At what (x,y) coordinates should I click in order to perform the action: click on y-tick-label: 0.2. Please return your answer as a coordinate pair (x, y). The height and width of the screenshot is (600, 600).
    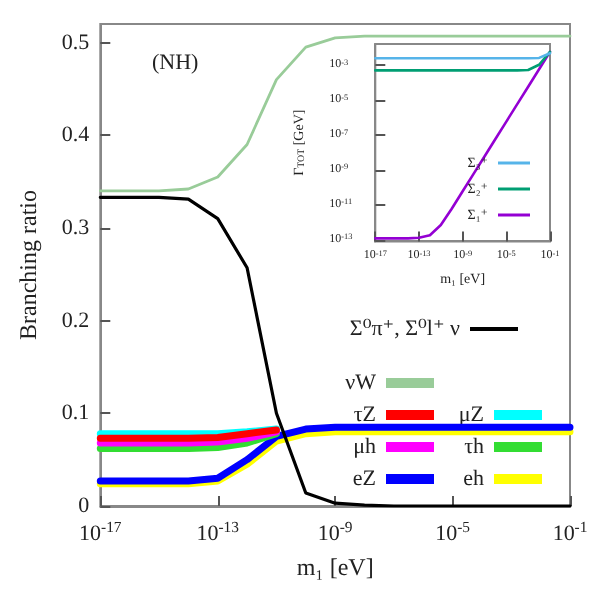
    Looking at the image, I should click on (75, 320).